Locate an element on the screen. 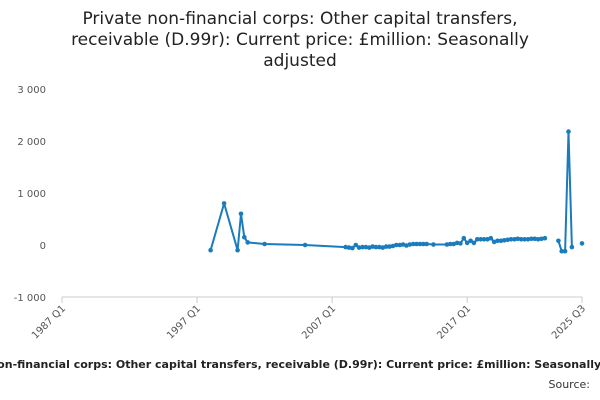 This screenshot has height=400, width=600. x-tick-label: 1997 Q1 is located at coordinates (184, 322).